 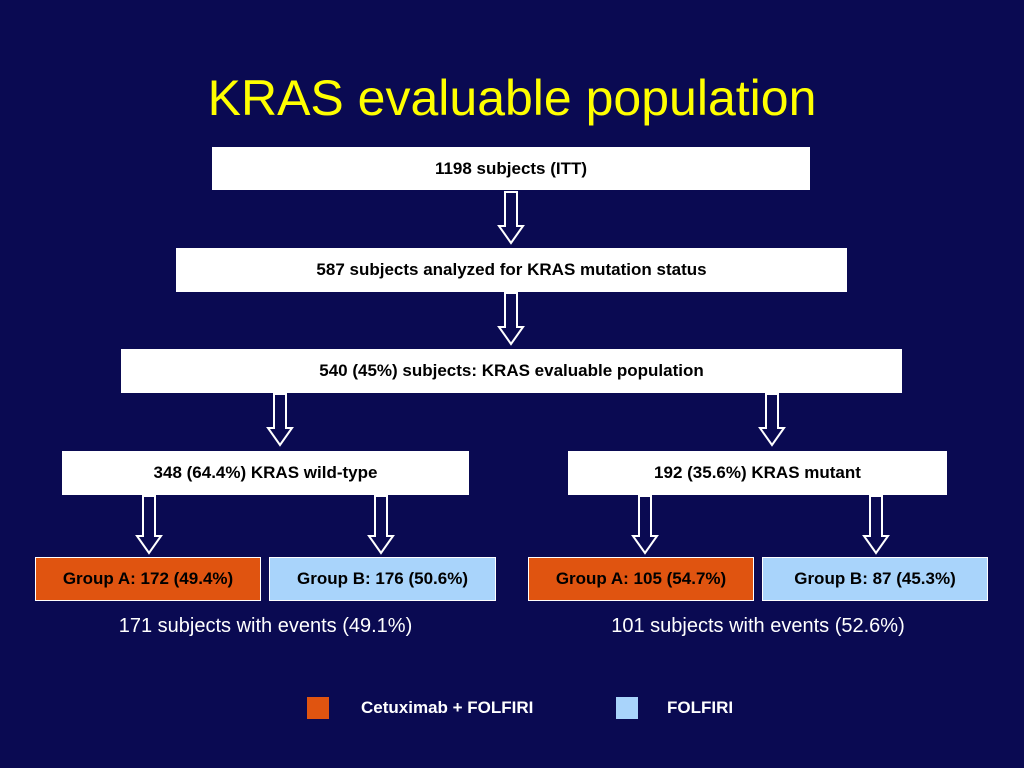 What do you see at coordinates (382, 579) in the screenshot?
I see `wild-type-group-b-box: Group B: 176 (50.6%)` at bounding box center [382, 579].